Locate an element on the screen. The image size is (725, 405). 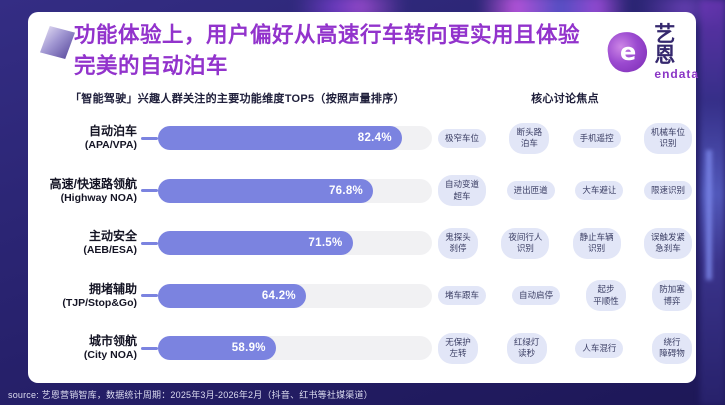
focus-chip: 静止车辆 识别 is located at coordinates (596, 243).